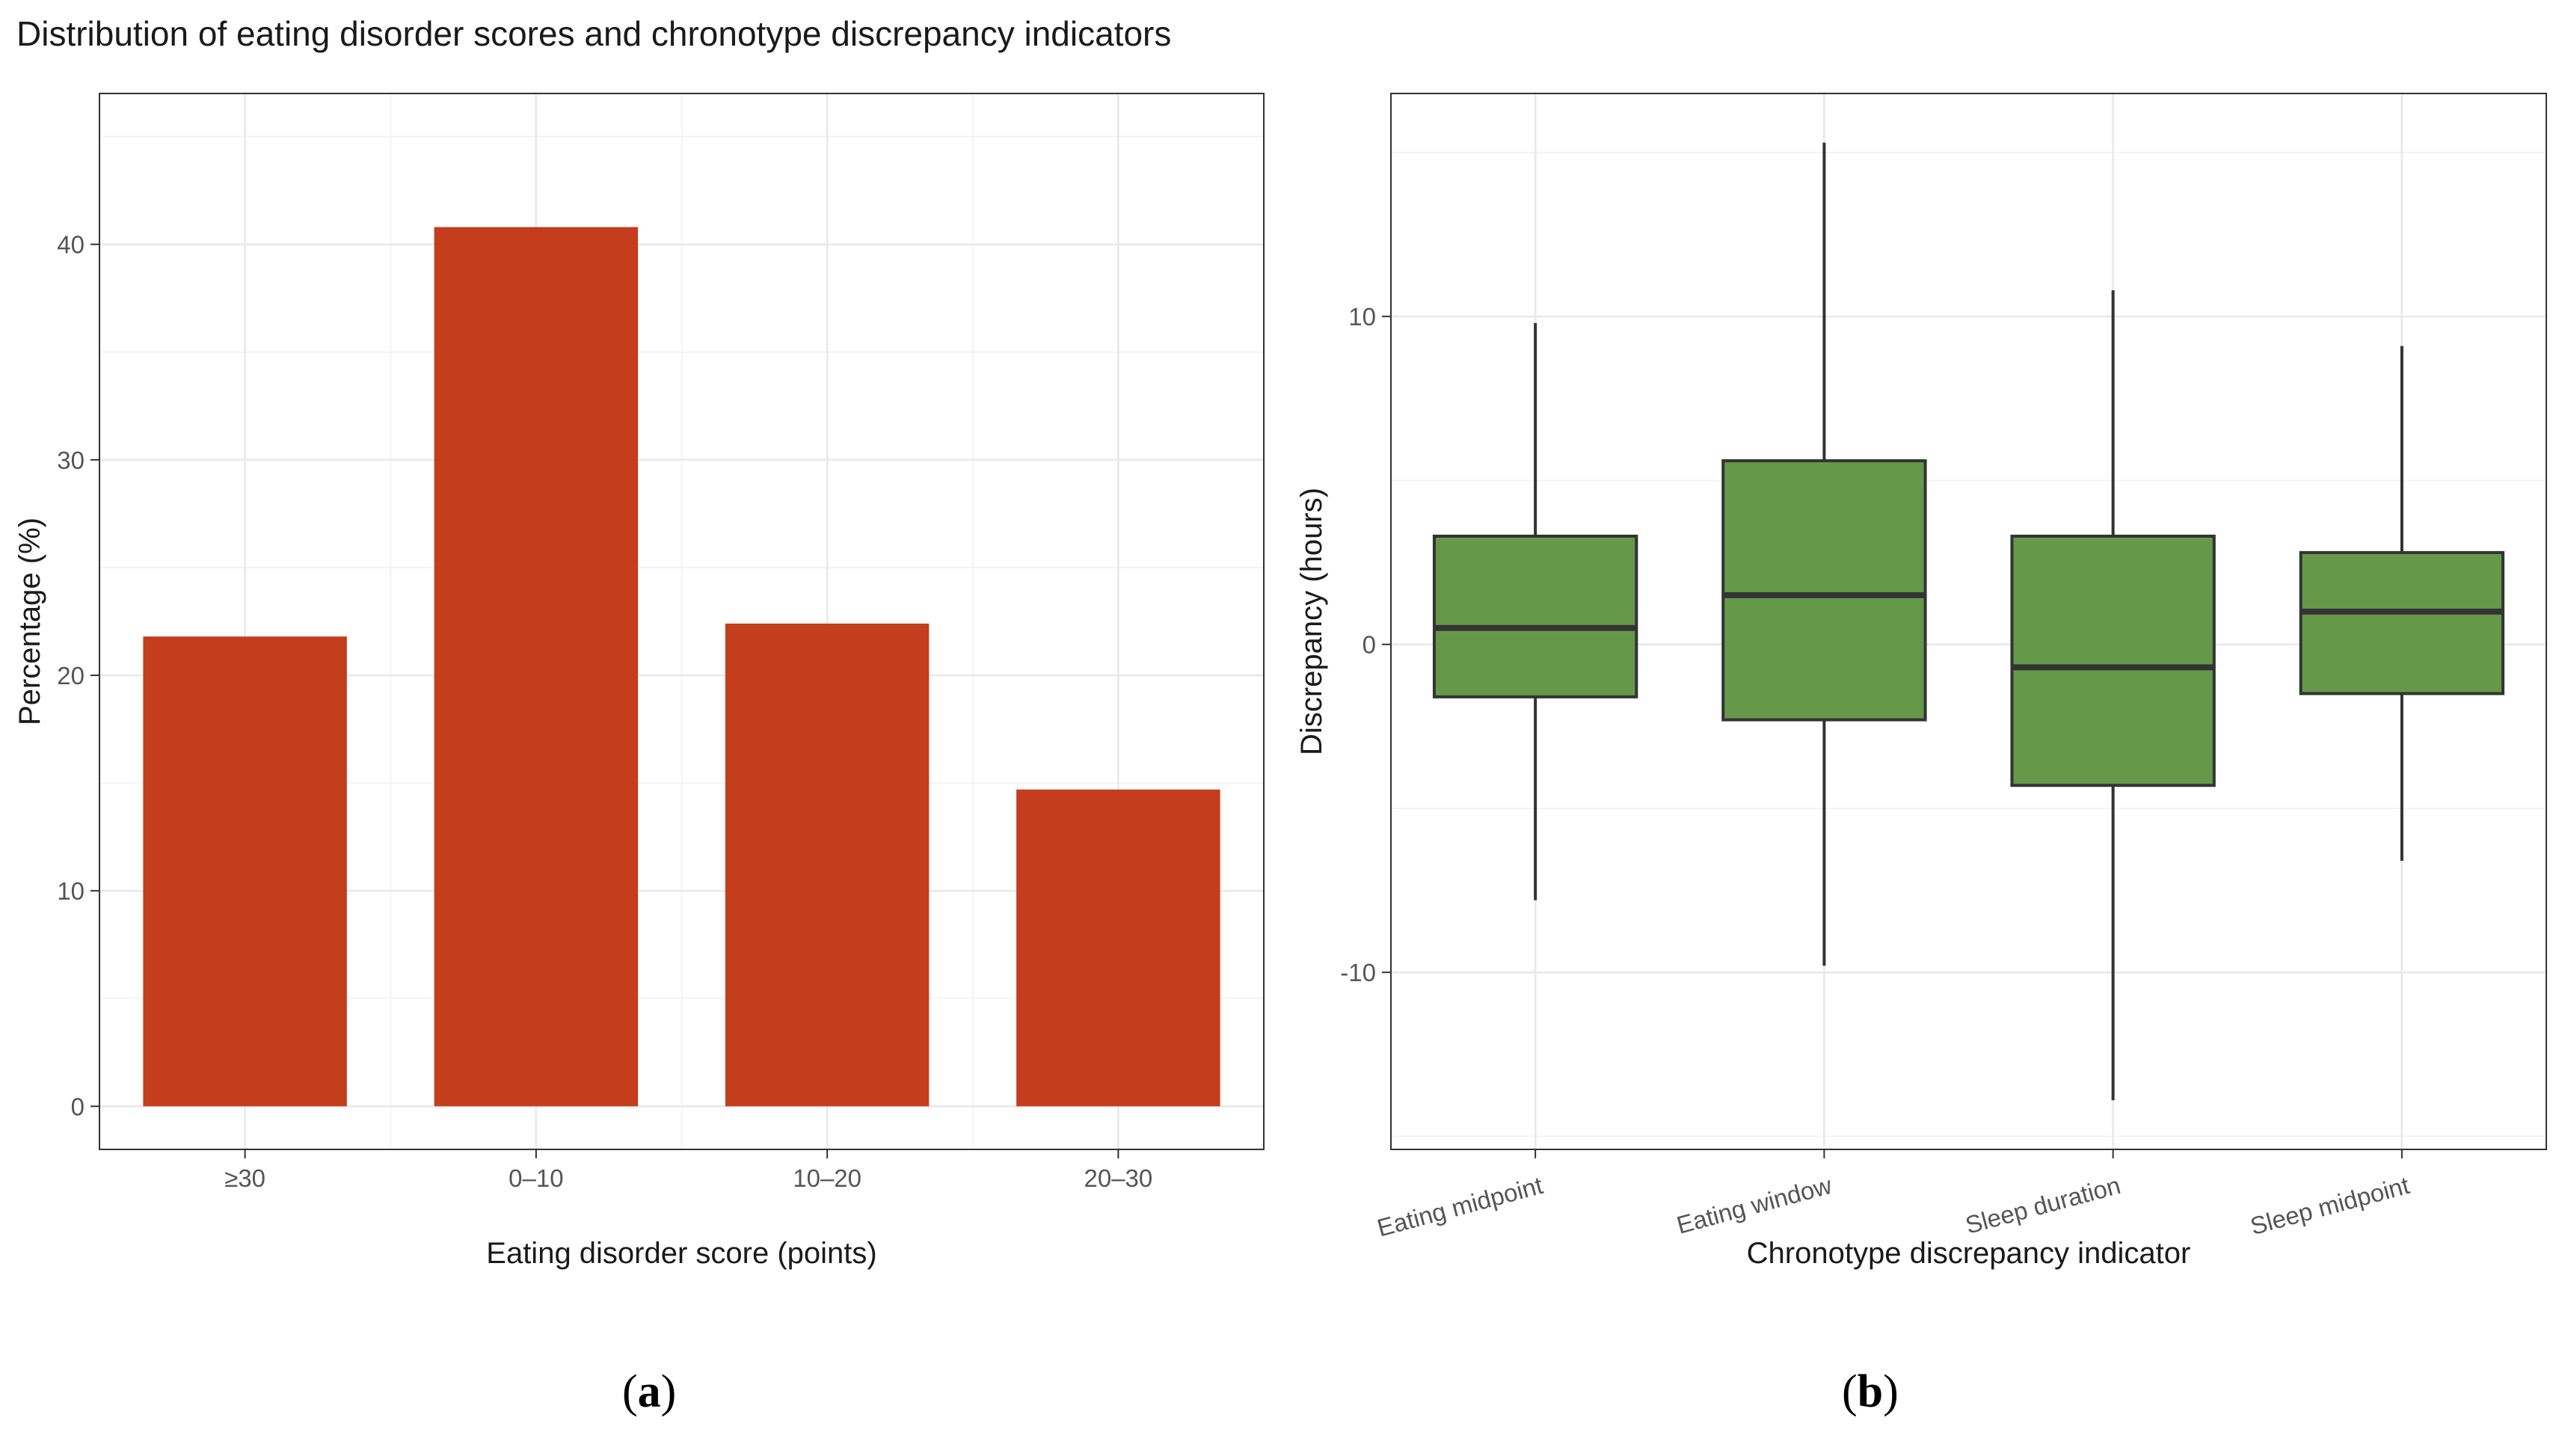 The width and height of the screenshot is (2562, 1456). Describe the element at coordinates (71, 460) in the screenshot. I see `panel-a-y-tick-label: 30` at that location.